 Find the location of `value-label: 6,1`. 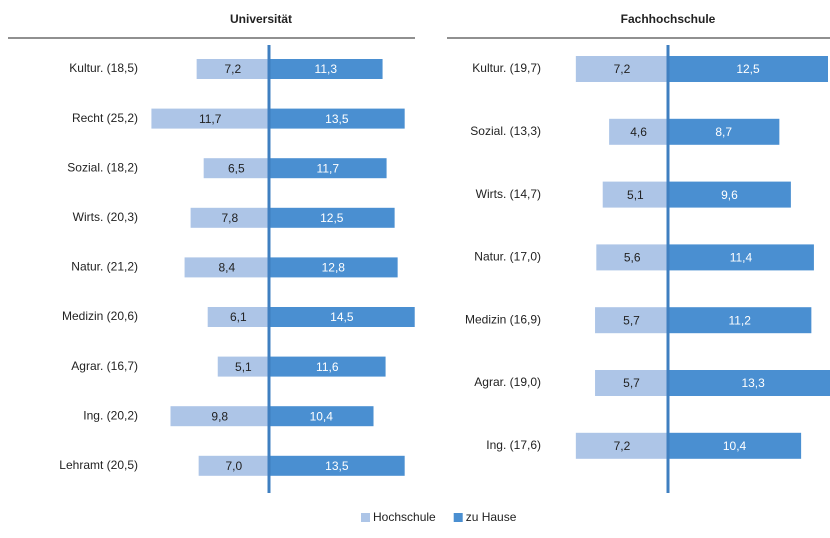

value-label: 6,1 is located at coordinates (238, 317).